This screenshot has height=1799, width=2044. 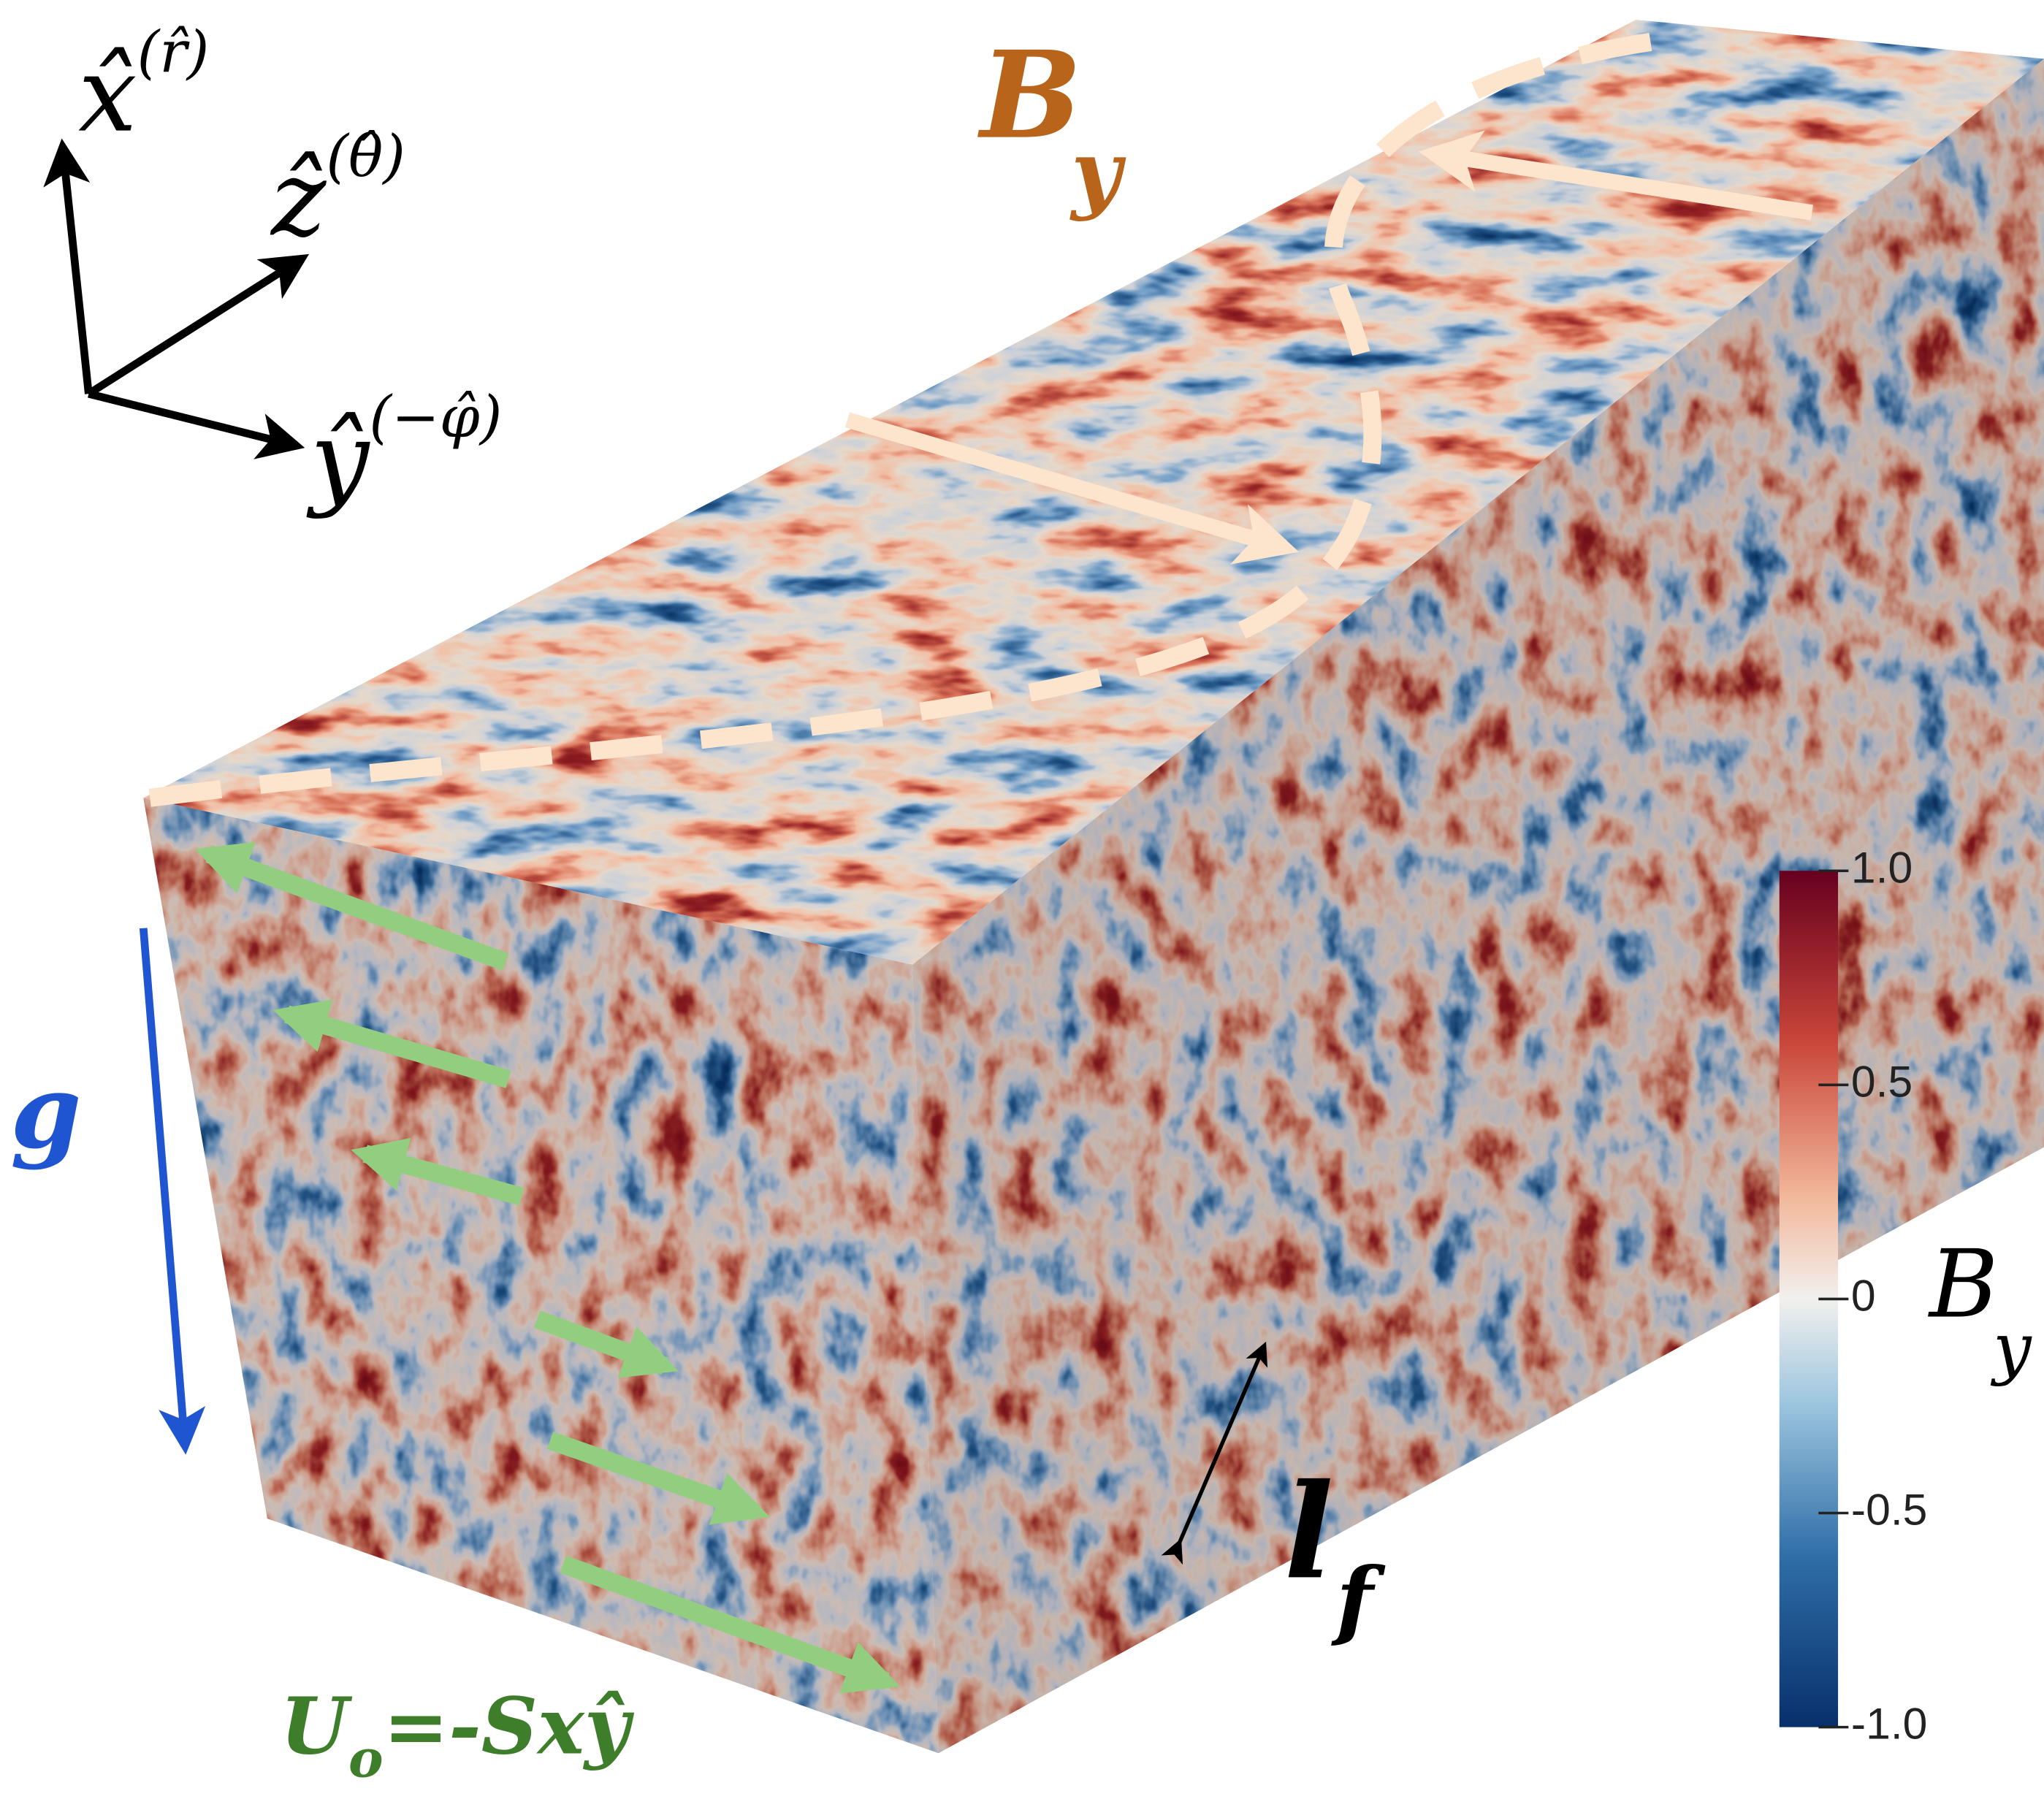 What do you see at coordinates (1889, 1724) in the screenshot?
I see `colorbar-tick-label: -1.0` at bounding box center [1889, 1724].